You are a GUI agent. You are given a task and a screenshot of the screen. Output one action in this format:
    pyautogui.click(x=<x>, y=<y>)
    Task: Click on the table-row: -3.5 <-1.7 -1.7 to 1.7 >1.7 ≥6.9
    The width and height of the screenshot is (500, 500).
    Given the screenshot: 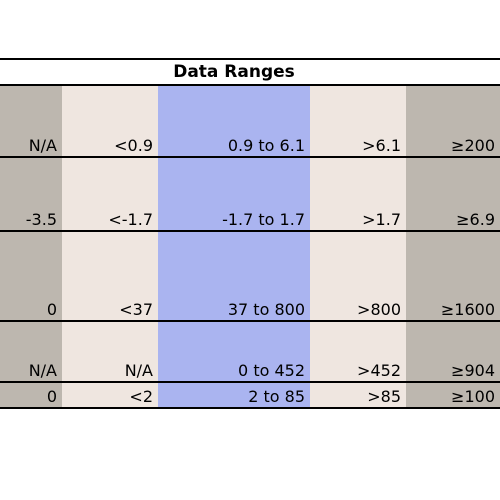 What is the action you would take?
    pyautogui.click(x=250, y=195)
    